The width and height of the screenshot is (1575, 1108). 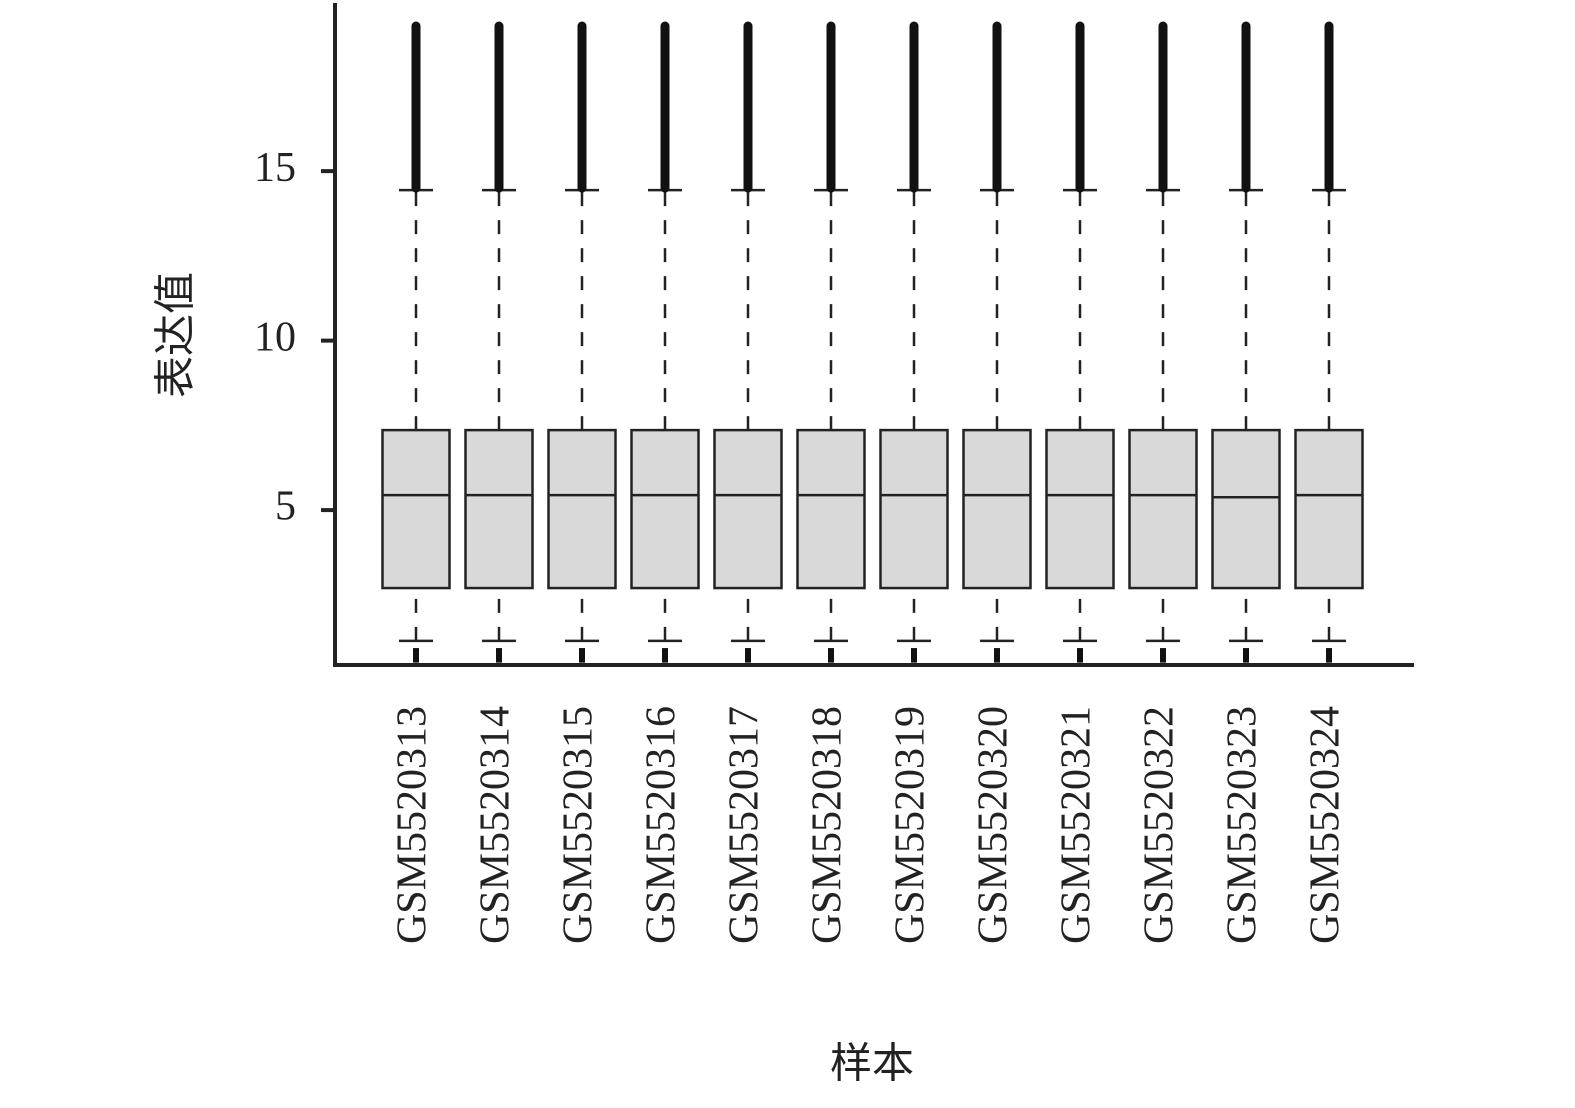 What do you see at coordinates (872, 1065) in the screenshot?
I see `x-axis-label: 样本` at bounding box center [872, 1065].